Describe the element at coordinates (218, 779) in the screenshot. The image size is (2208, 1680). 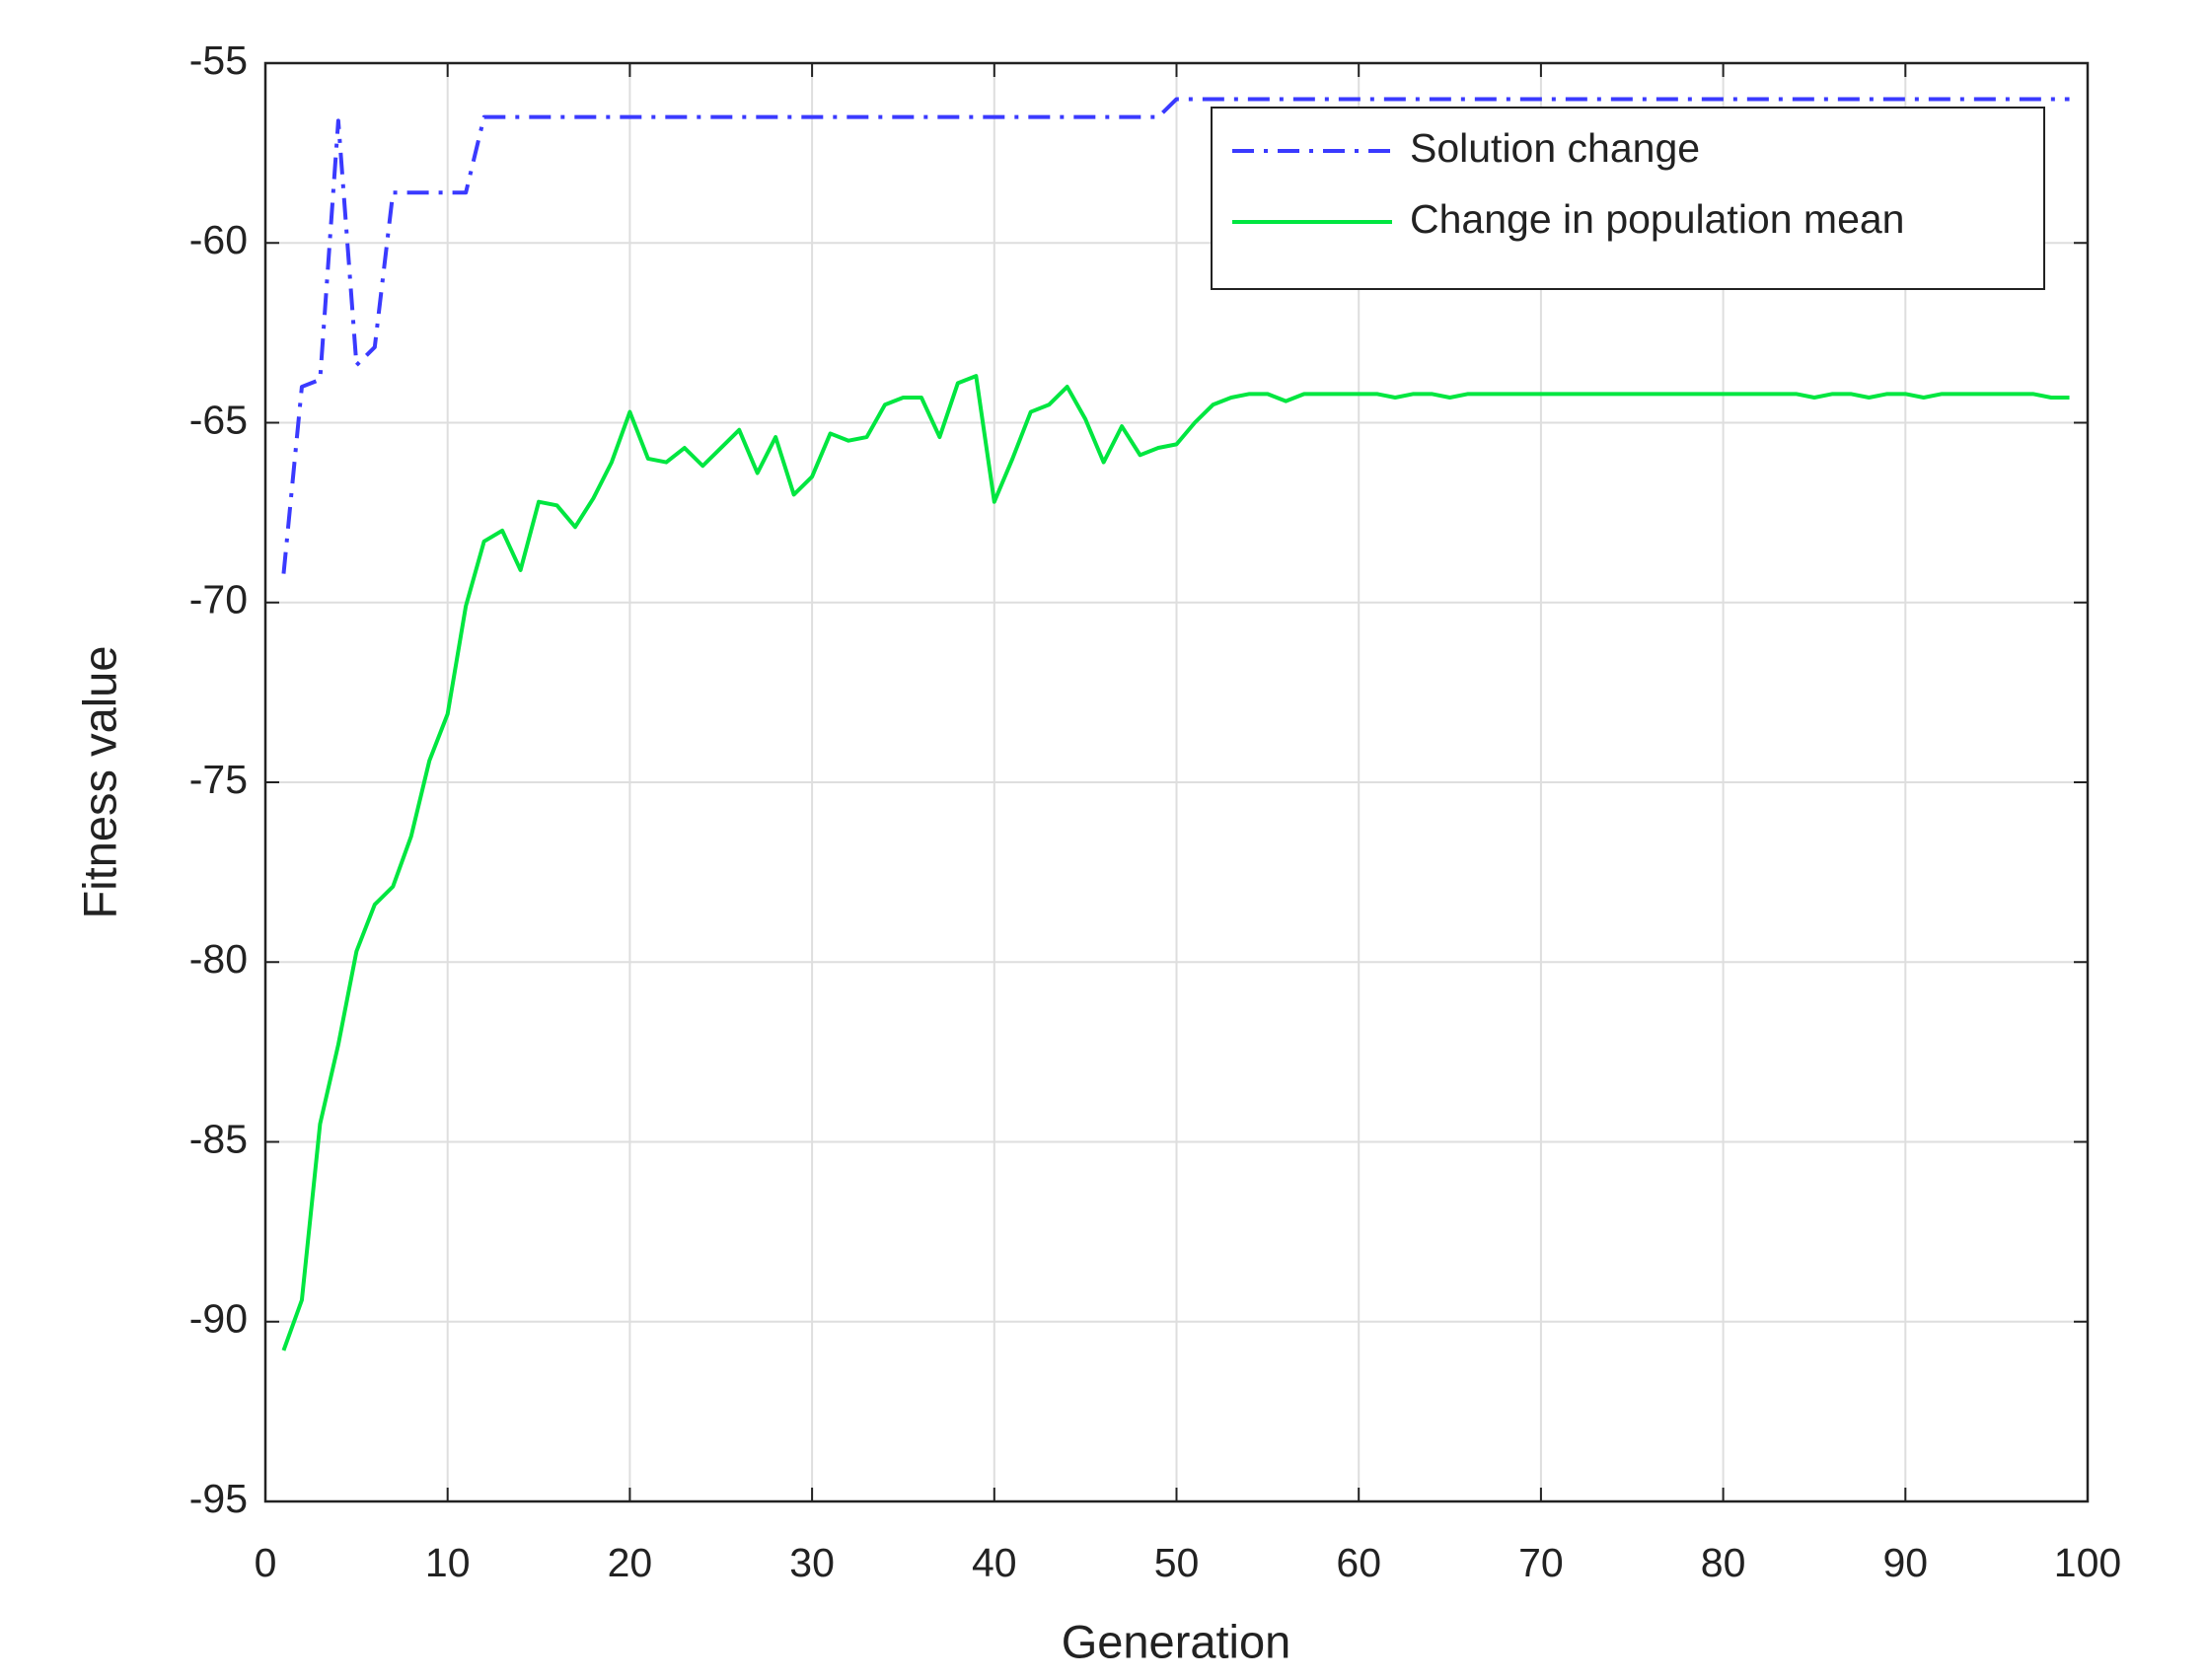
I see `y-tick-label: -75` at that location.